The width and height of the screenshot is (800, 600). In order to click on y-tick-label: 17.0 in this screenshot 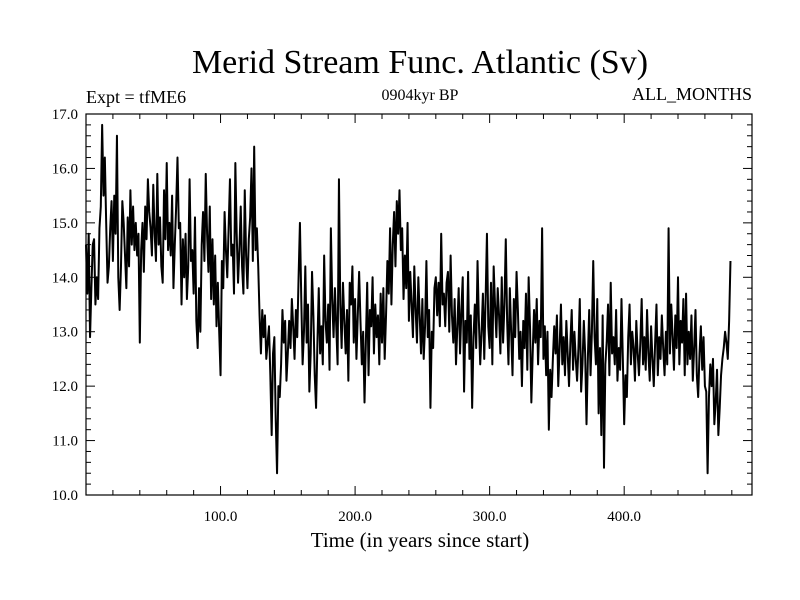, I will do `click(65, 115)`.